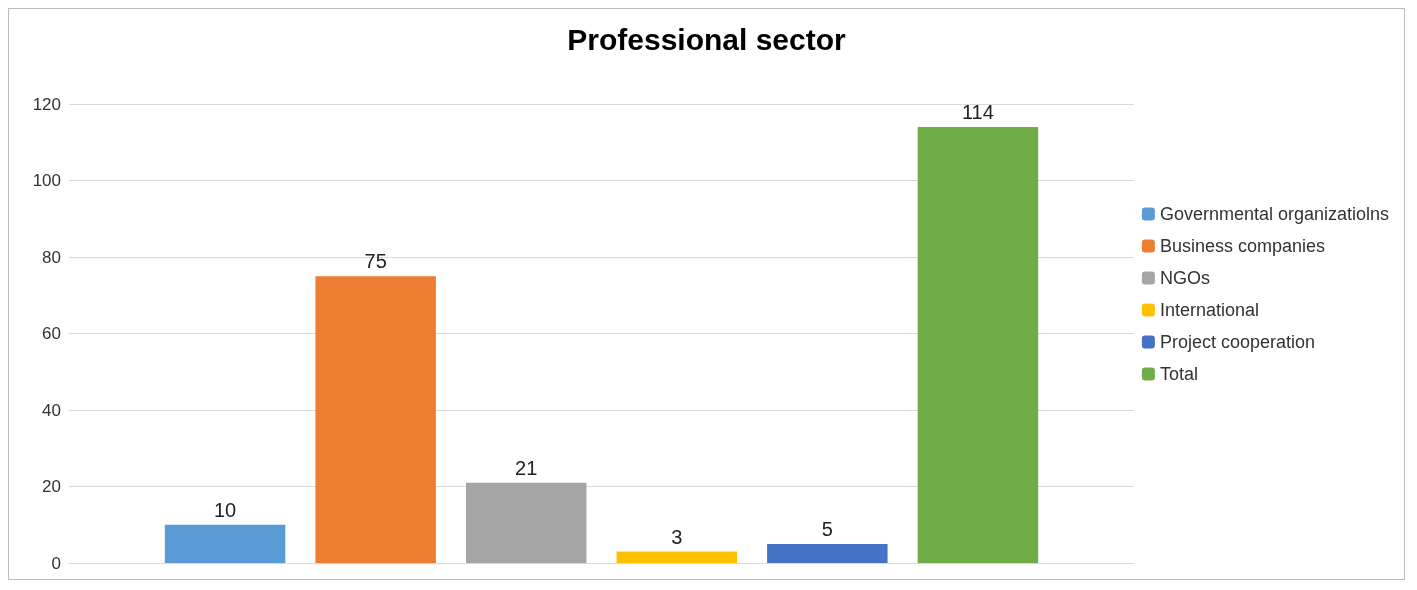  I want to click on data-label: 114, so click(977, 111).